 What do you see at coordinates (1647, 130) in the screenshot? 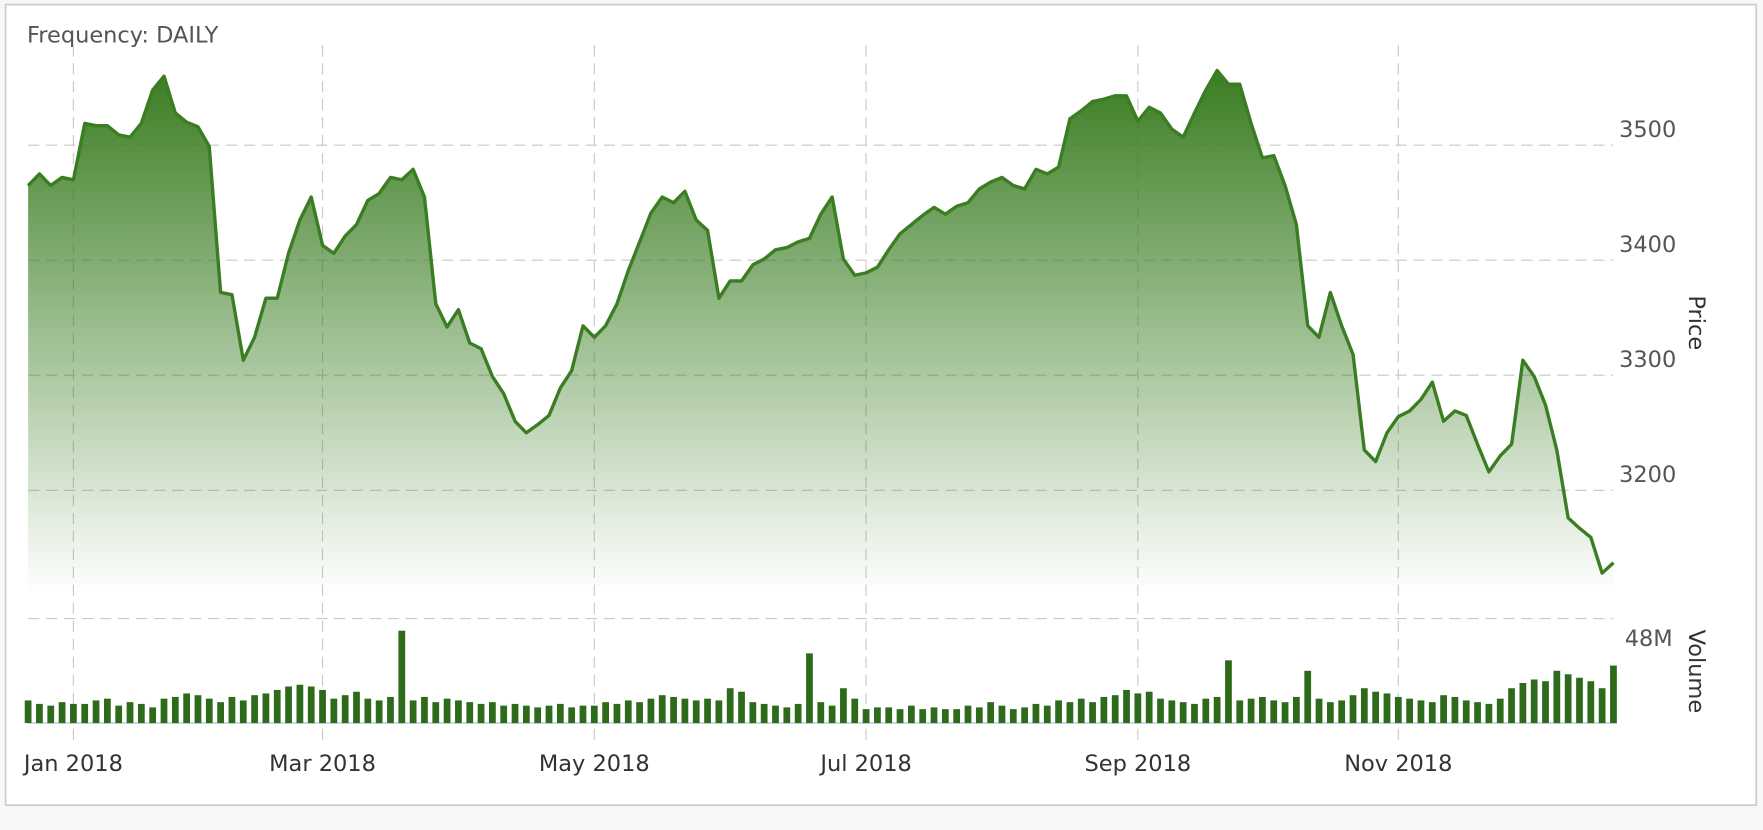
I see `y-tick-label: 3500` at bounding box center [1647, 130].